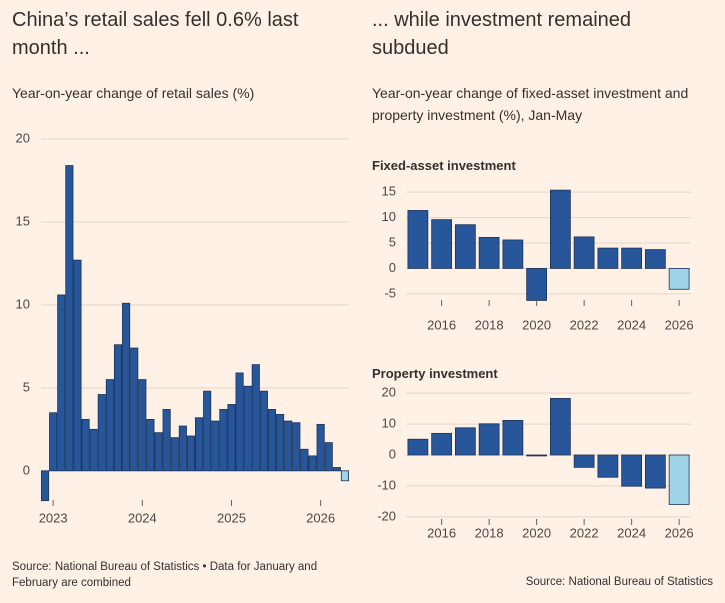 The width and height of the screenshot is (725, 603). What do you see at coordinates (386, 515) in the screenshot?
I see `y-tick-label: -20` at bounding box center [386, 515].